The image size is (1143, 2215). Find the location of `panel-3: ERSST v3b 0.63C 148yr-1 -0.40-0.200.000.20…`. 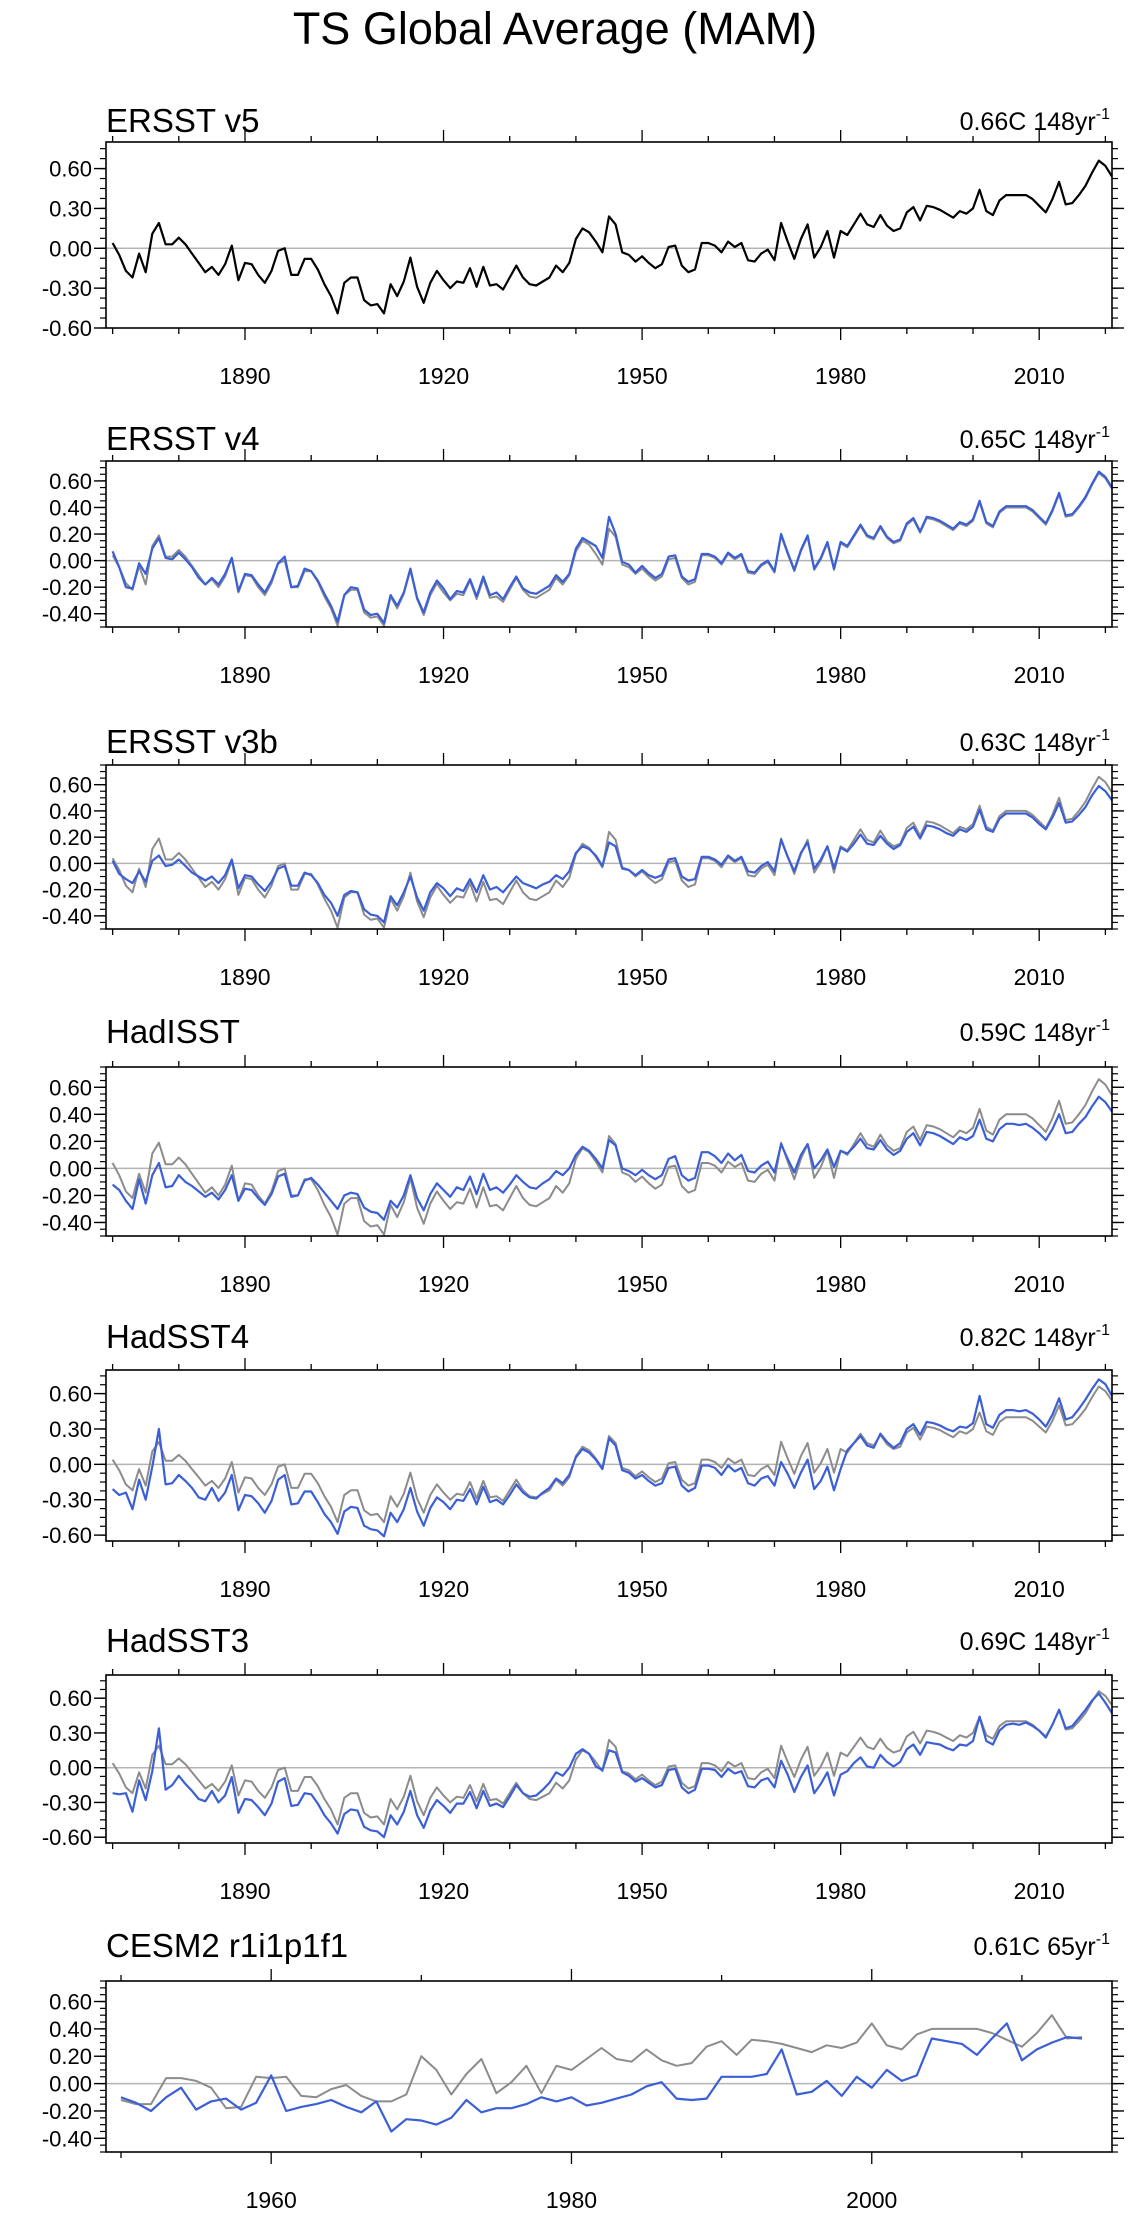

panel-3: ERSST v3b 0.63C 148yr-1 -0.40-0.200.000.20… is located at coordinates (583, 856).